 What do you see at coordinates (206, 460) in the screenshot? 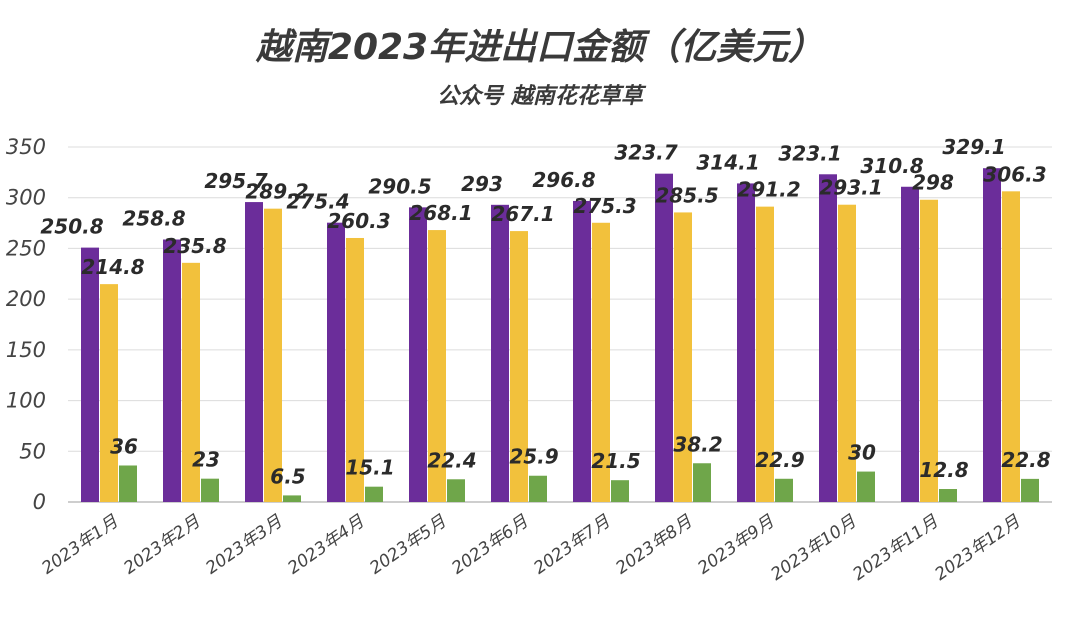
I see `data-label: 23` at bounding box center [206, 460].